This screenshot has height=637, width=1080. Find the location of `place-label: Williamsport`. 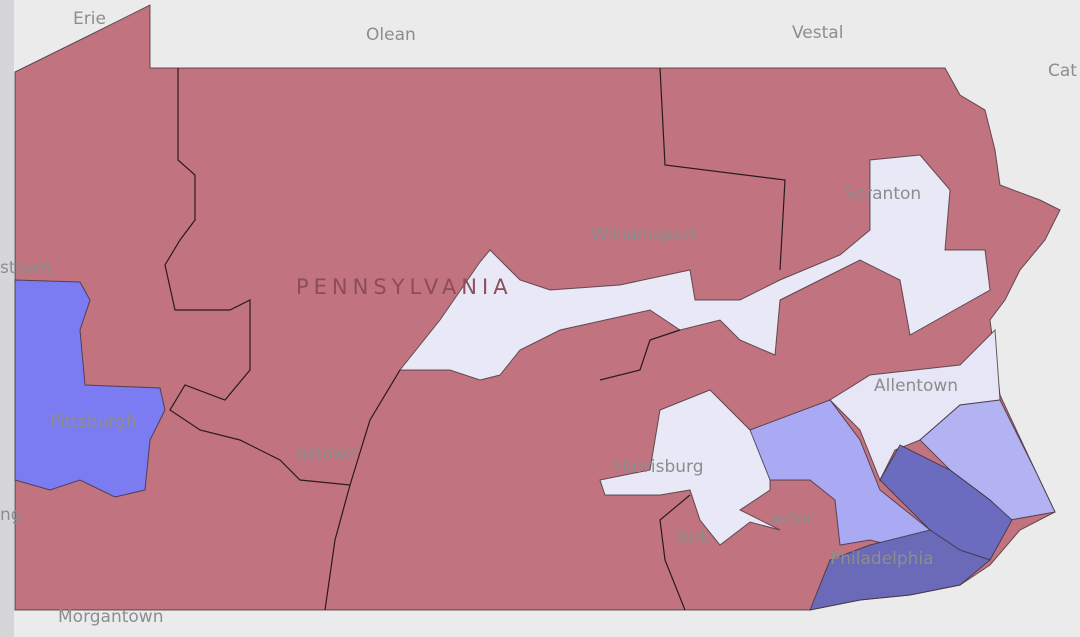

place-label: Williamsport is located at coordinates (644, 235).